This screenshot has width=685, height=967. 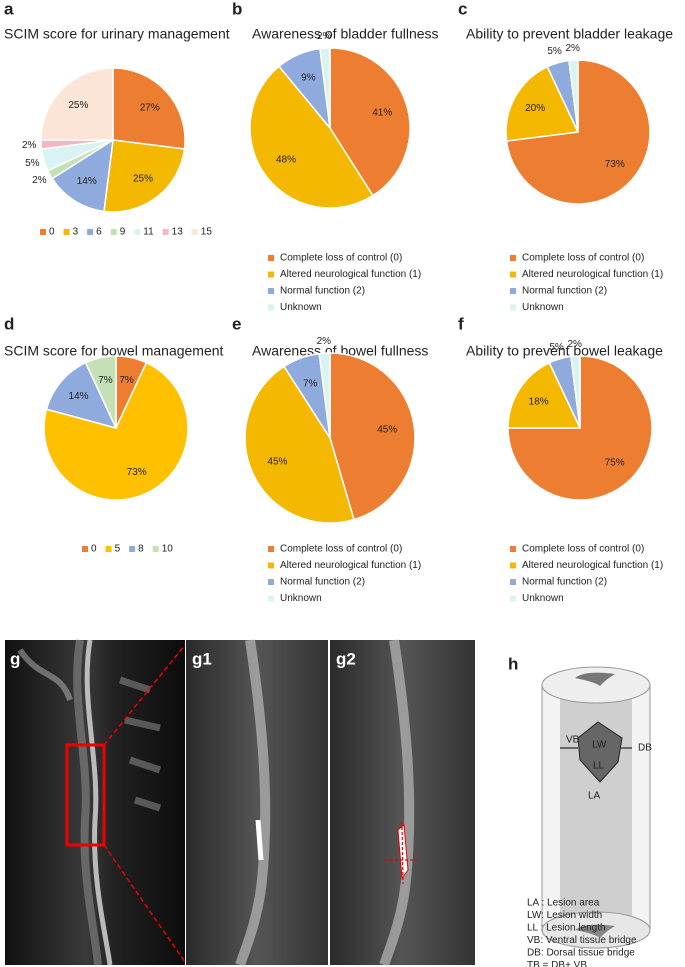 I want to click on data-label: 41%, so click(x=382, y=112).